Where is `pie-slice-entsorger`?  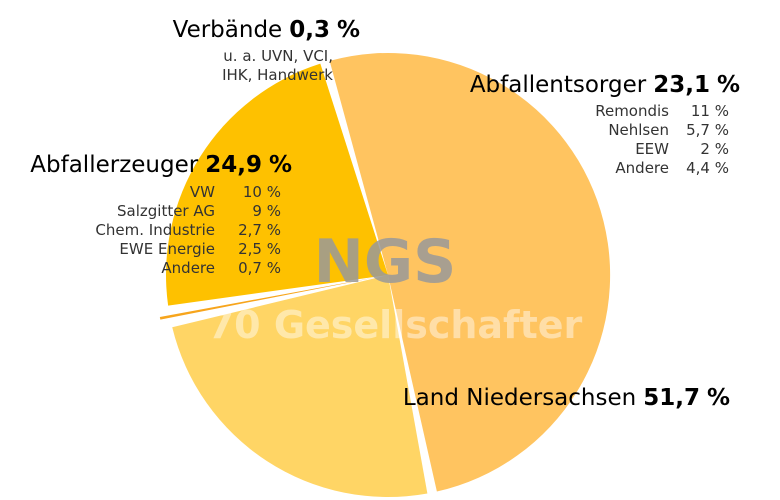 pie-slice-entsorger is located at coordinates (277, 184).